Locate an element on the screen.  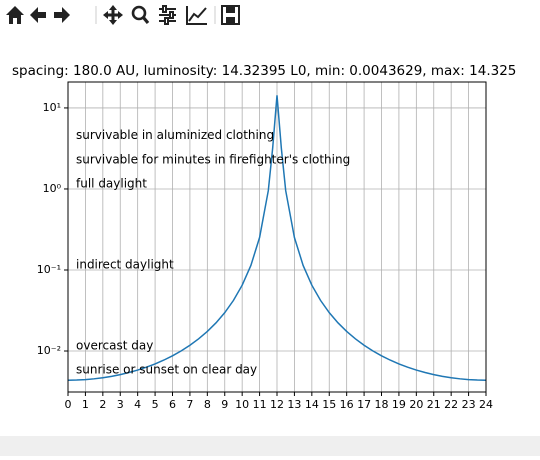
toolbar is located at coordinates (270, 16).